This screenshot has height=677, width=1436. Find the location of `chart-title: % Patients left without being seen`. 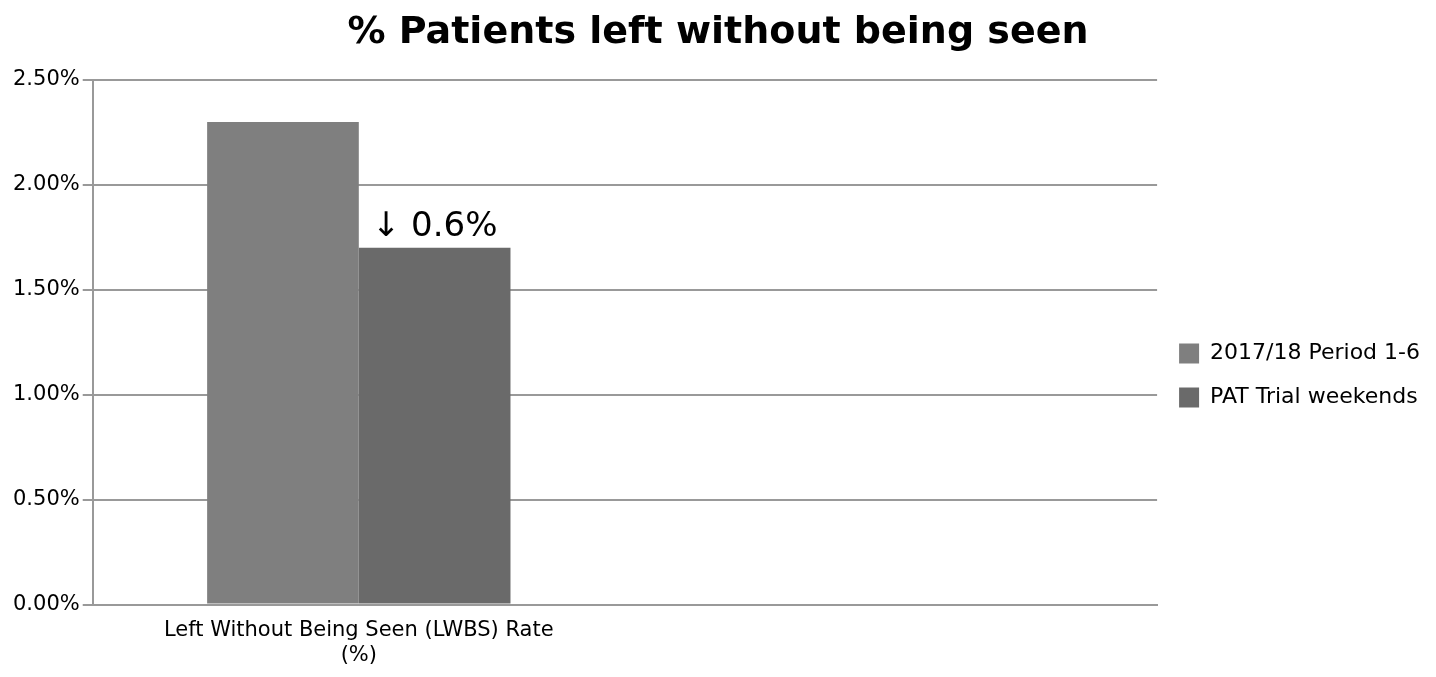

chart-title: % Patients left without being seen is located at coordinates (718, 31).